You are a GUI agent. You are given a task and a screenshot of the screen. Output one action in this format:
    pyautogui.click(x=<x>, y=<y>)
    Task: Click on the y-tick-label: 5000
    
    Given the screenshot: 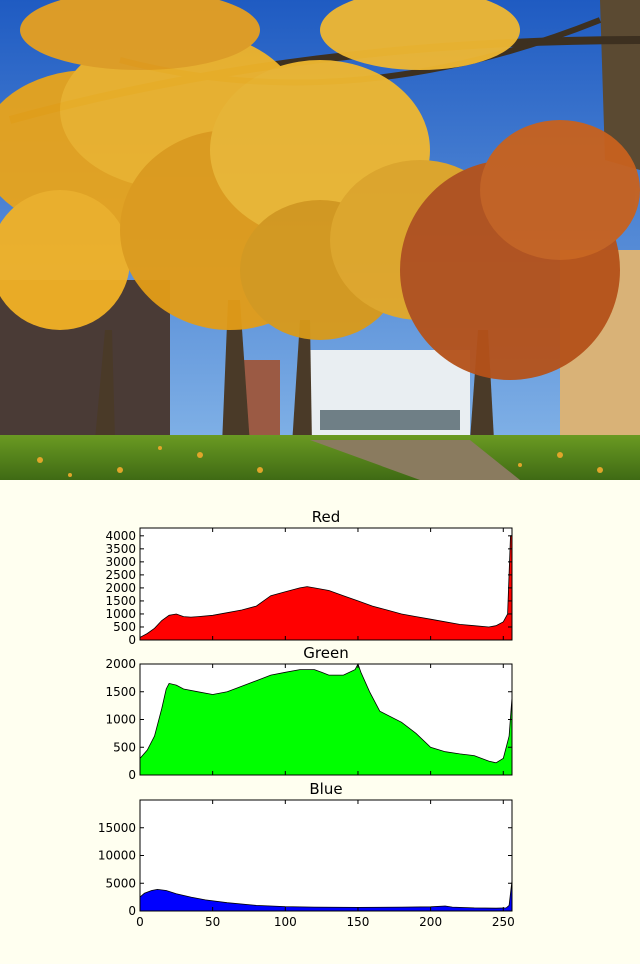 What is the action you would take?
    pyautogui.click(x=120, y=883)
    